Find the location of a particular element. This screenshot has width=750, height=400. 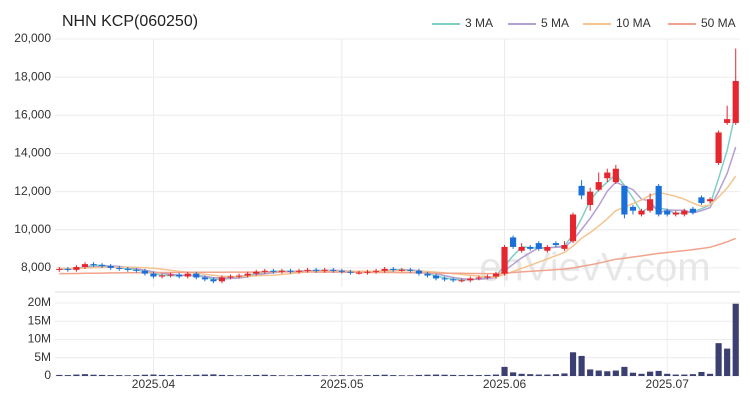

legend-label: 3 MA is located at coordinates (479, 23).